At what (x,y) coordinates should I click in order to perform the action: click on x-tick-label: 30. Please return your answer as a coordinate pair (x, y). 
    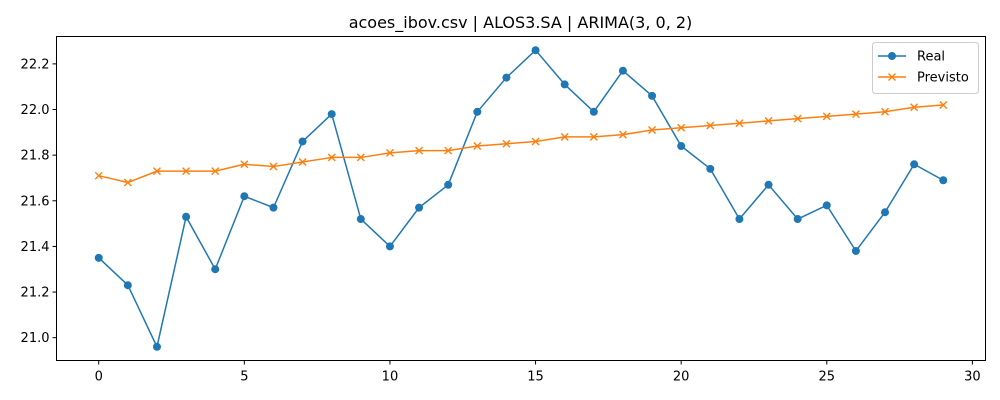
    Looking at the image, I should click on (972, 377).